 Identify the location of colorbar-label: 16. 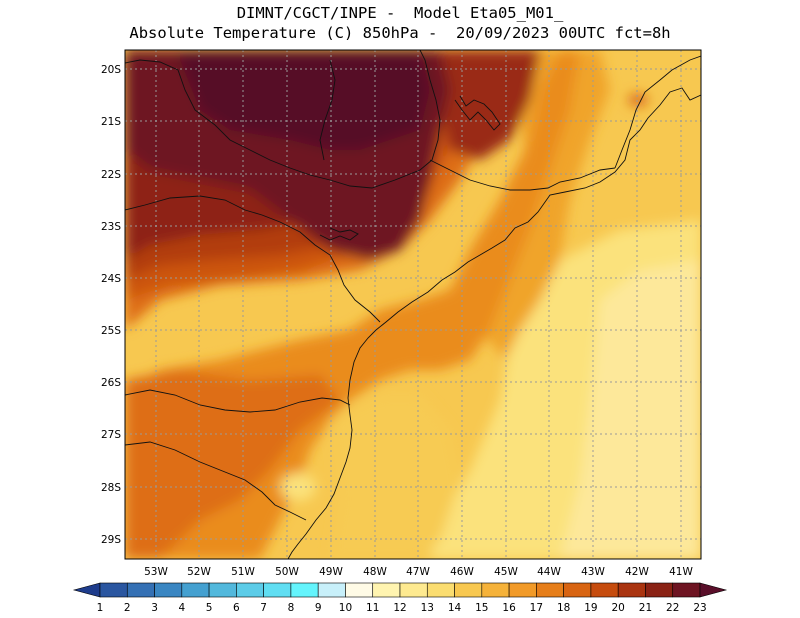
(509, 608).